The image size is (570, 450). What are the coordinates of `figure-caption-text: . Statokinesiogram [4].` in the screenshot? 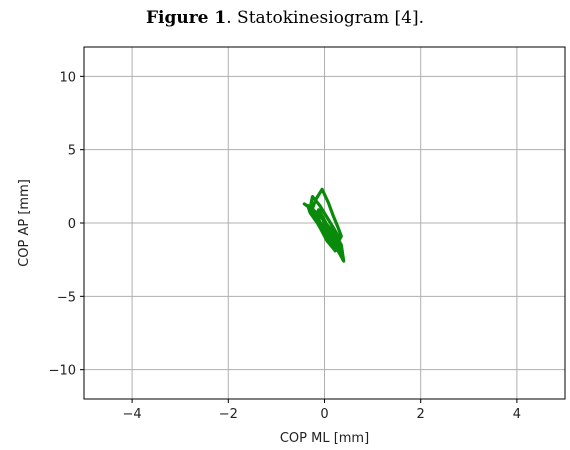 It's located at (325, 18).